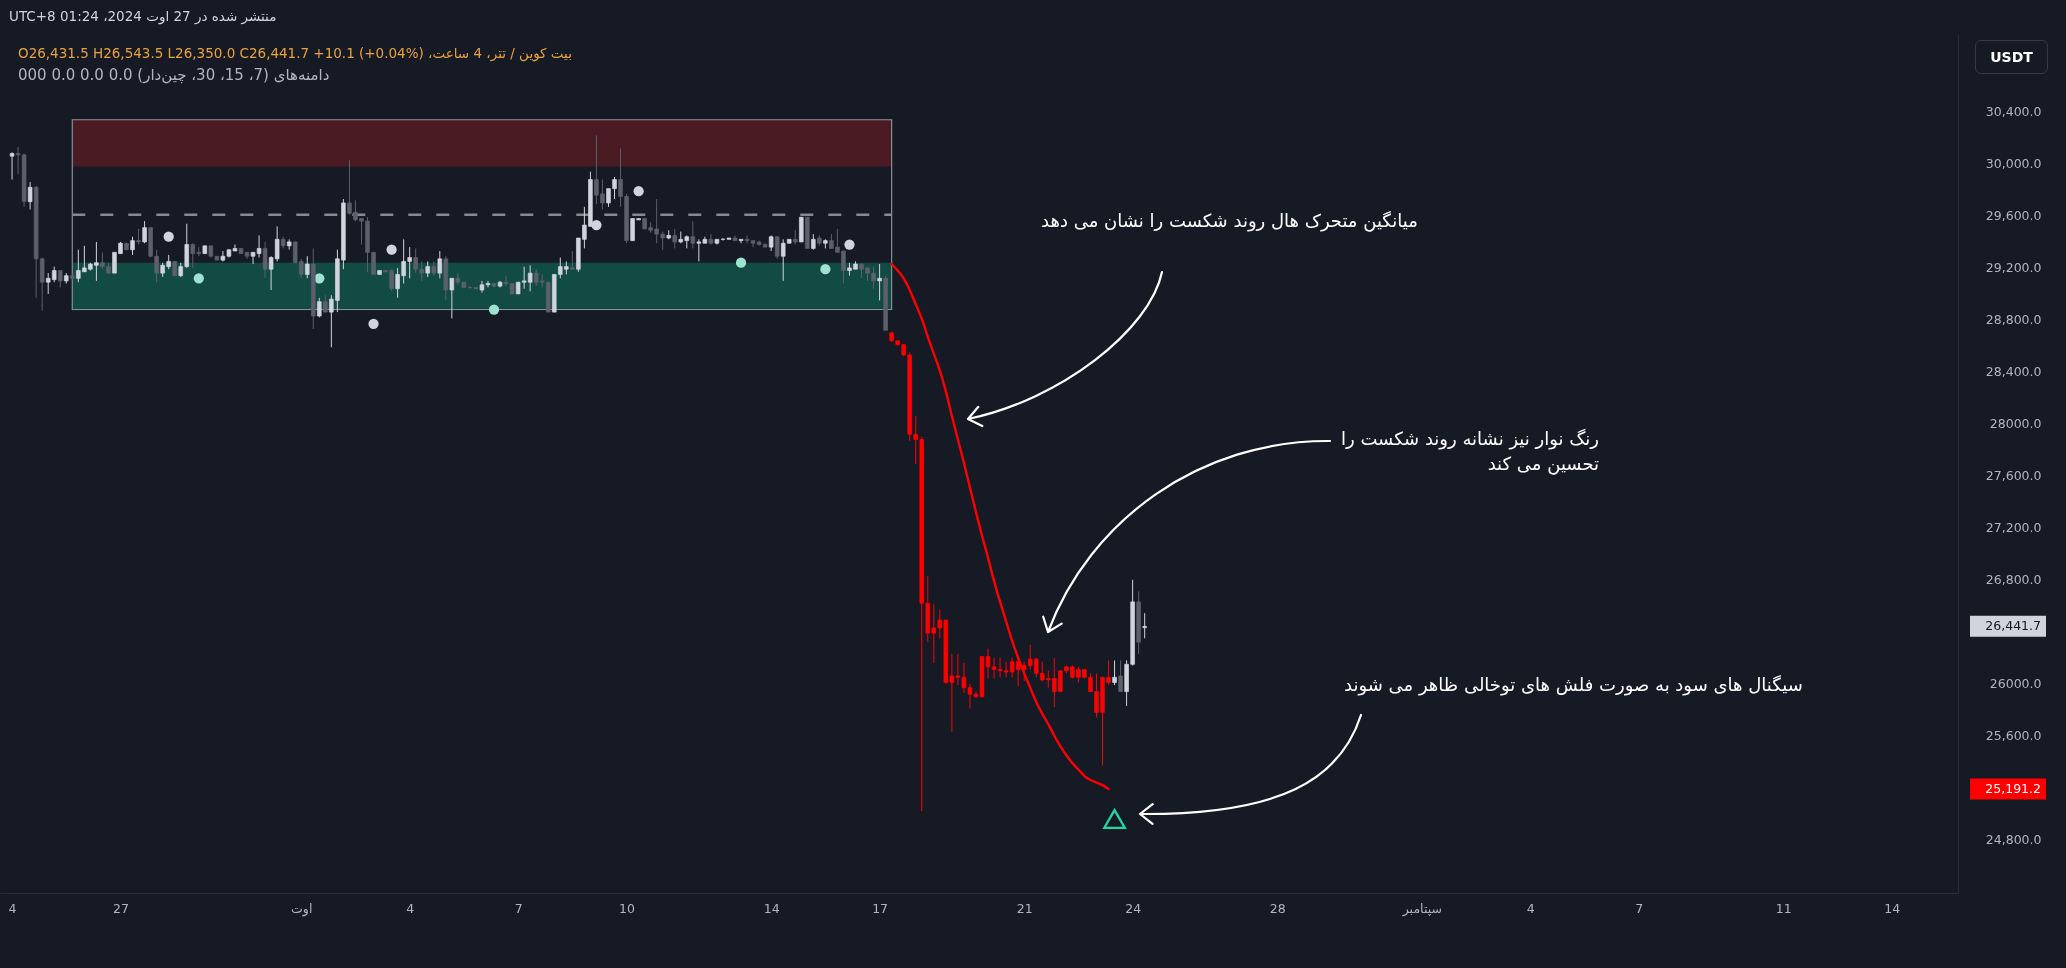 This screenshot has width=2066, height=968. Describe the element at coordinates (2013, 840) in the screenshot. I see `y-tick-label: 24,800.0` at that location.